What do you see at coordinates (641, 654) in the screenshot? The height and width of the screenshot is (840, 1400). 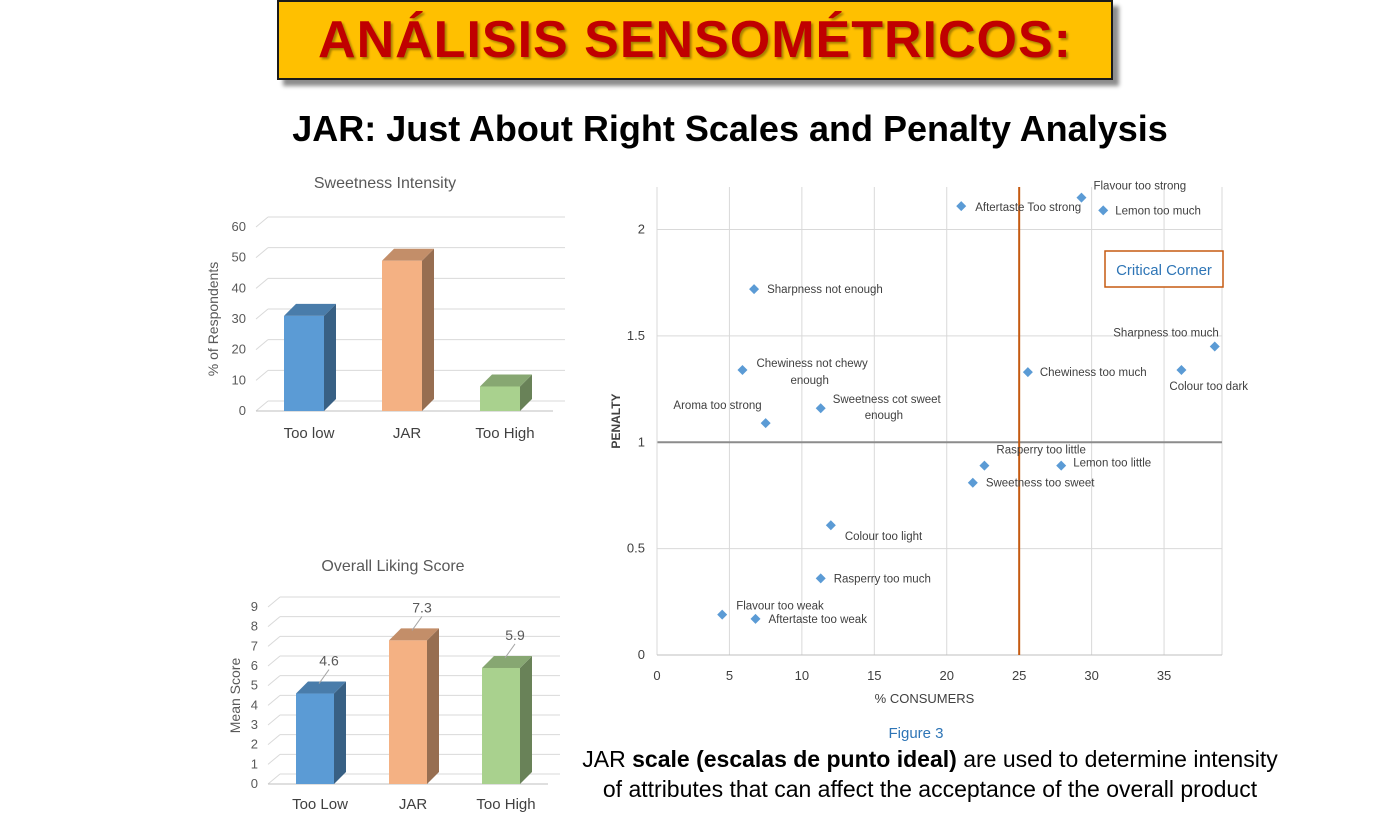 I see `penalty-ytick-0: 0` at bounding box center [641, 654].